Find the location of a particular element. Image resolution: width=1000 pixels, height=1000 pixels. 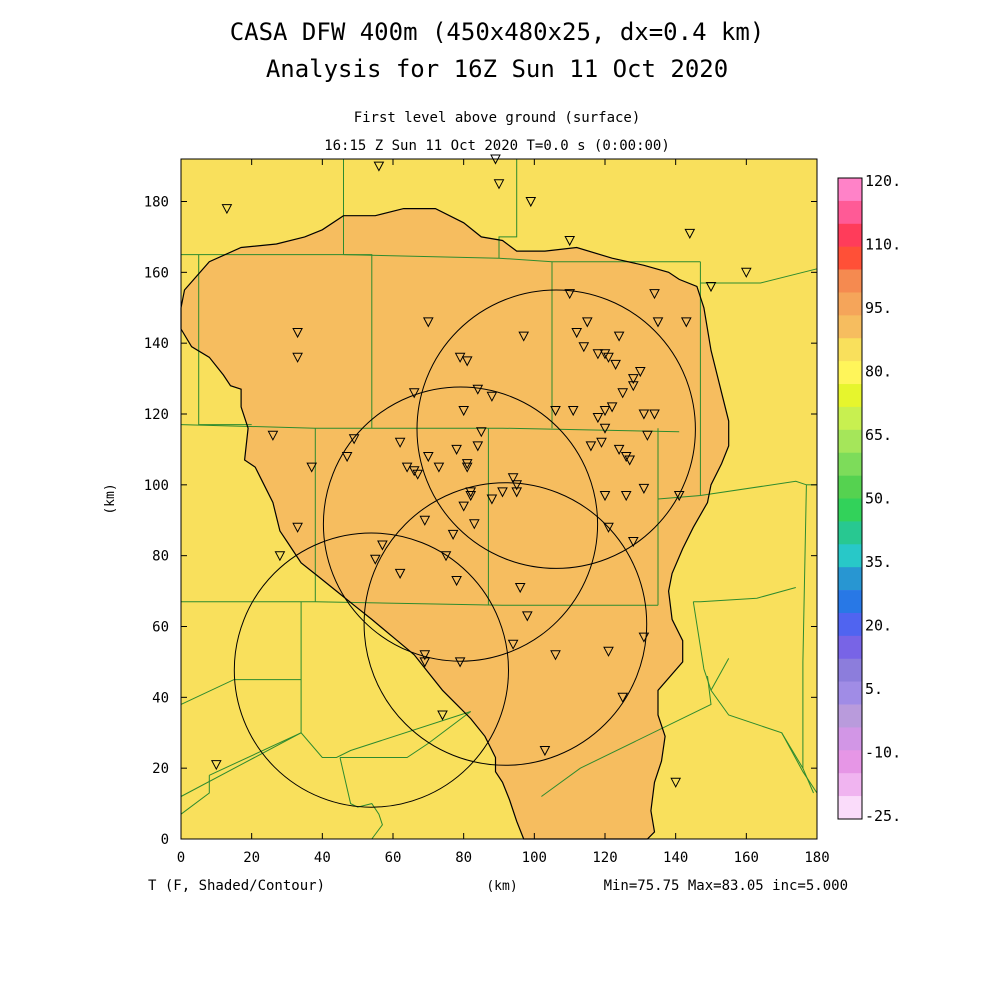

x-tick-label: 0 is located at coordinates (181, 858).